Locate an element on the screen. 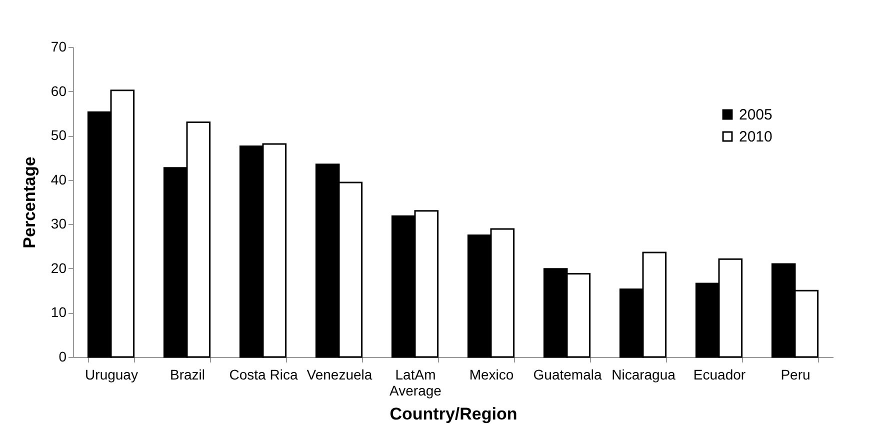  y-tick-label: 50 is located at coordinates (58, 135).